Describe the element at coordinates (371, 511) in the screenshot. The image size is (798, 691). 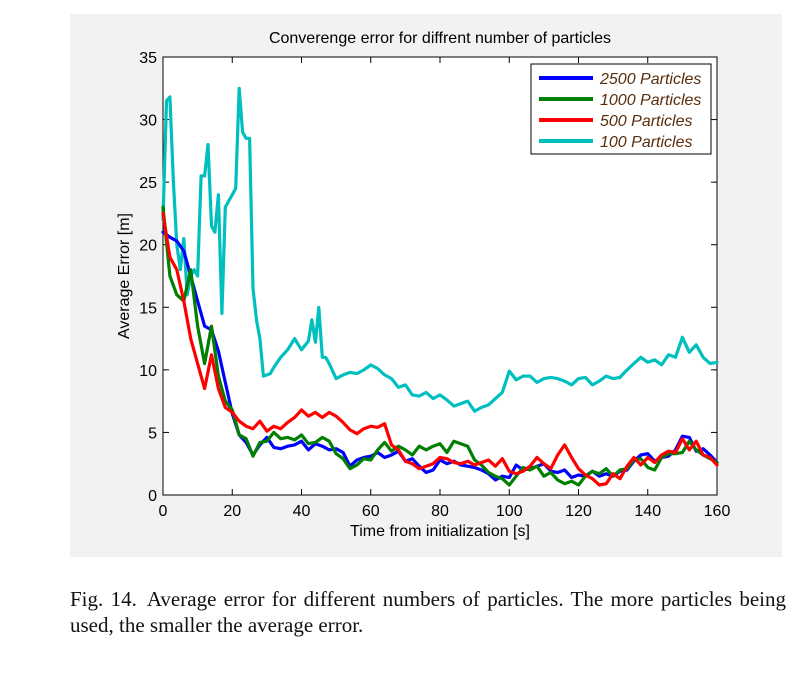
I see `x-tick-label: 60` at that location.